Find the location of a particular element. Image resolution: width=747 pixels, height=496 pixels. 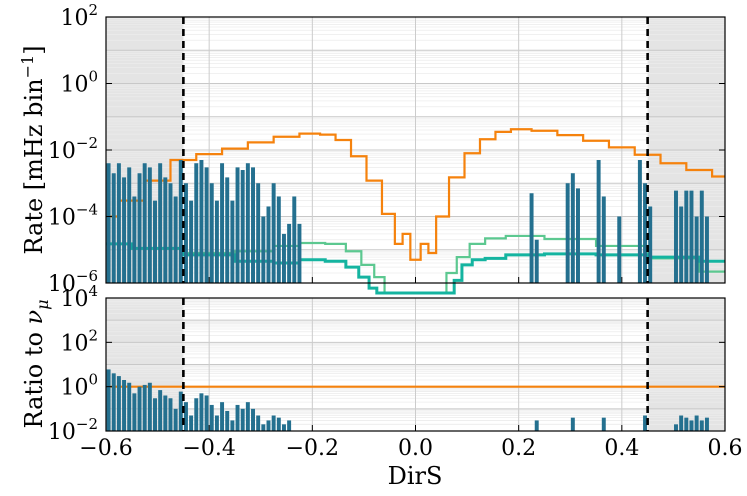

y-tick-label: 10⁴ is located at coordinates (79, 297).